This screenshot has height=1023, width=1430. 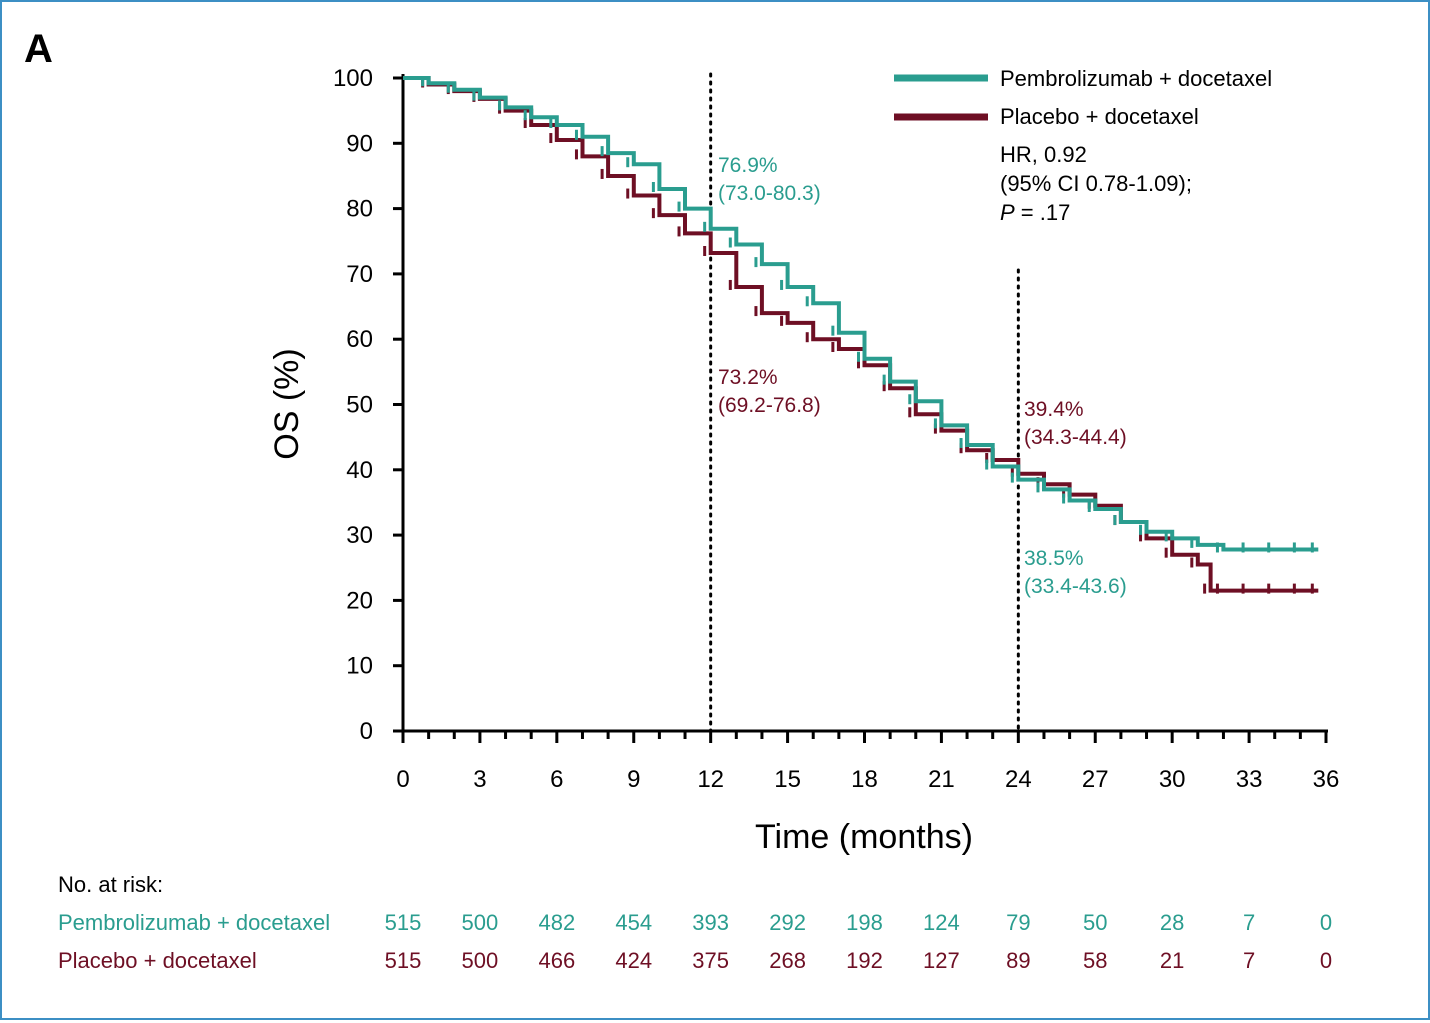 What do you see at coordinates (194, 922) in the screenshot?
I see `risk-row-label-pembro: Pembrolizumab + docetaxel` at bounding box center [194, 922].